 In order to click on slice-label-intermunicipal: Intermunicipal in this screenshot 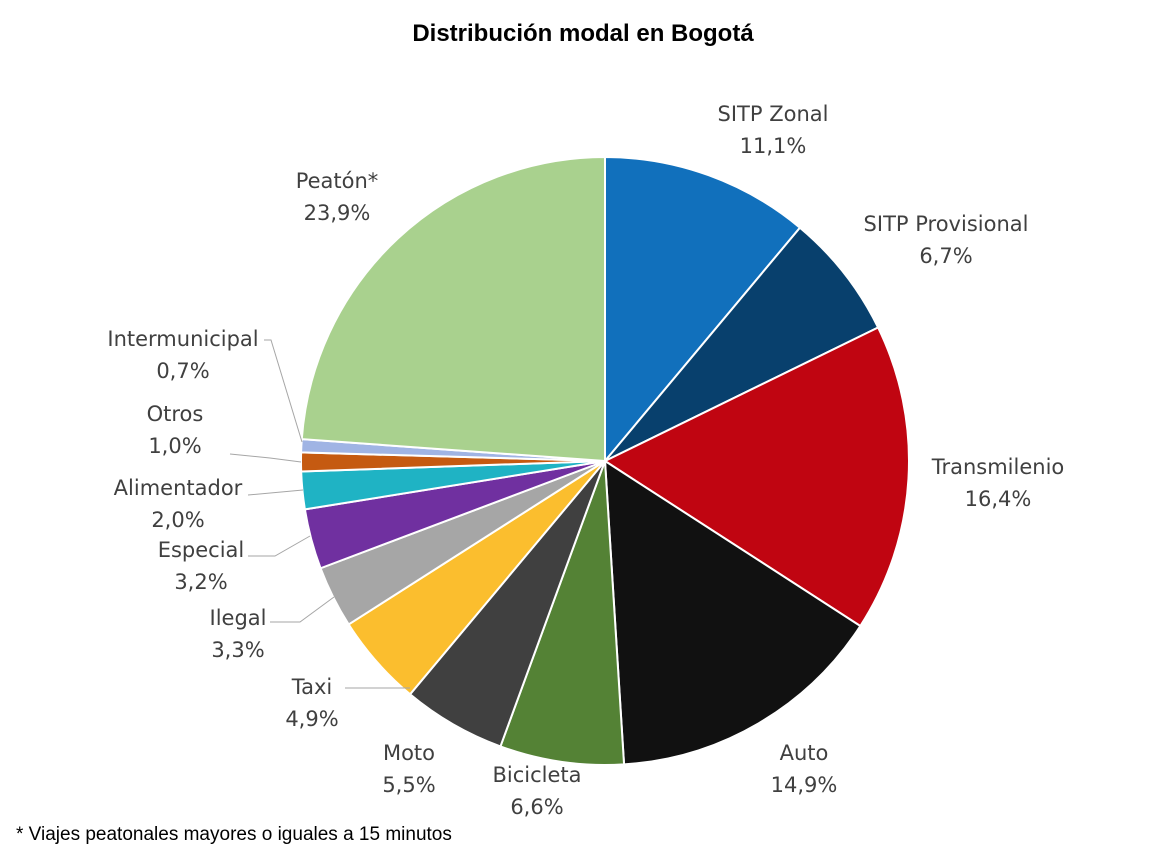, I will do `click(182, 339)`.